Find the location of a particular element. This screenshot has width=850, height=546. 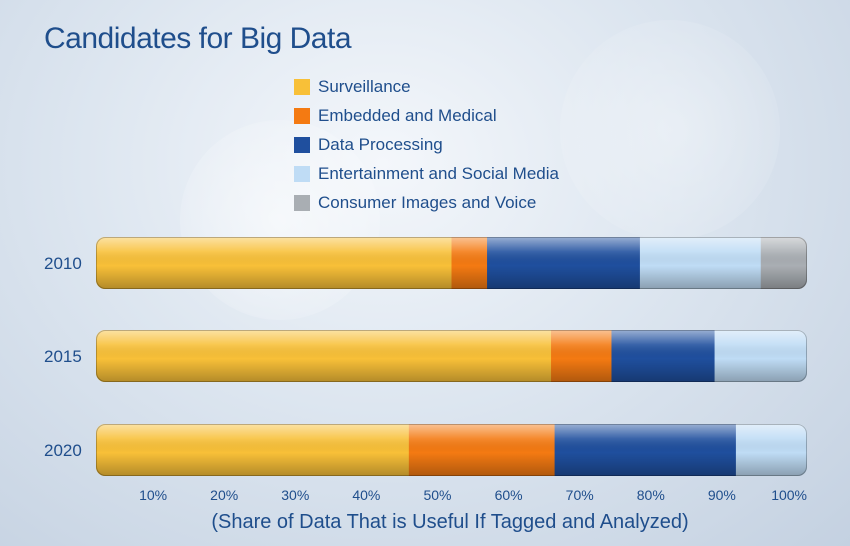

legend-label: Entertainment and Social Media is located at coordinates (438, 173).